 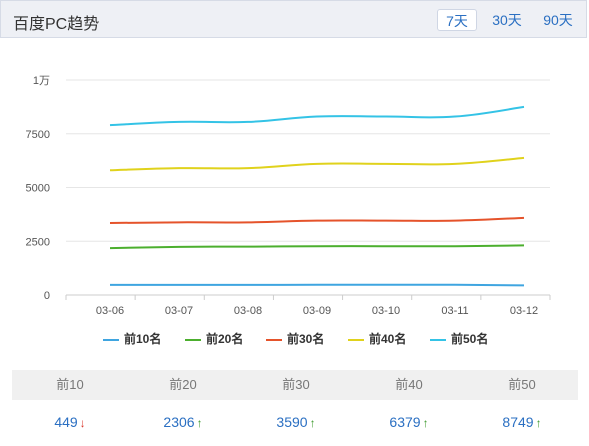 I want to click on legend-item-top40: 前40名, so click(x=377, y=339).